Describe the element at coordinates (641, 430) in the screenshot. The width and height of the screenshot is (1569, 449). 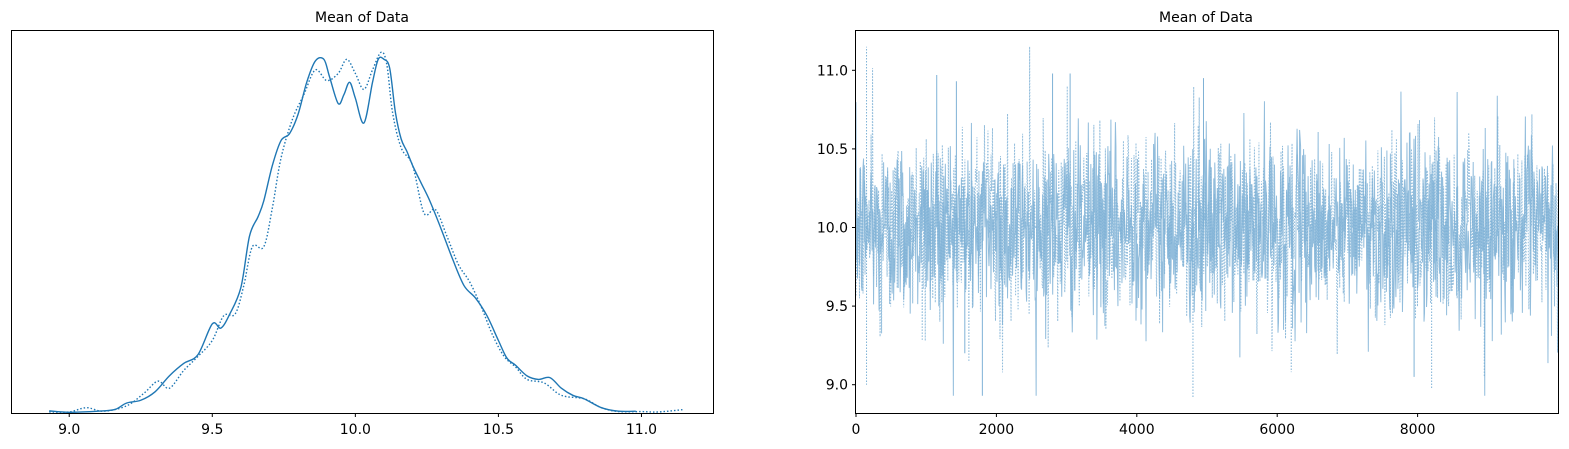
I see `density-x-tick-label: 11.0` at that location.